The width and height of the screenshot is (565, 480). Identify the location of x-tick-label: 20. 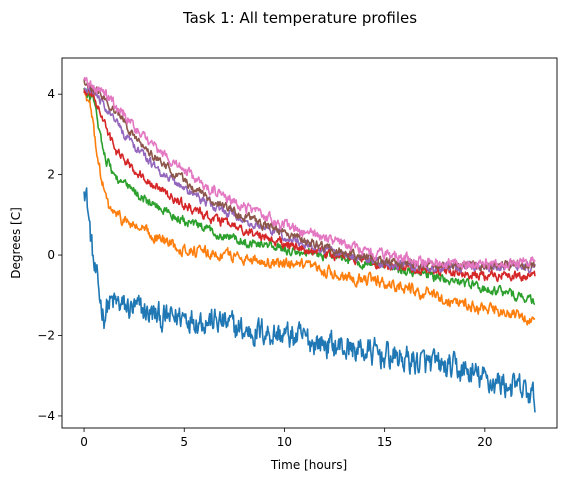
(484, 442).